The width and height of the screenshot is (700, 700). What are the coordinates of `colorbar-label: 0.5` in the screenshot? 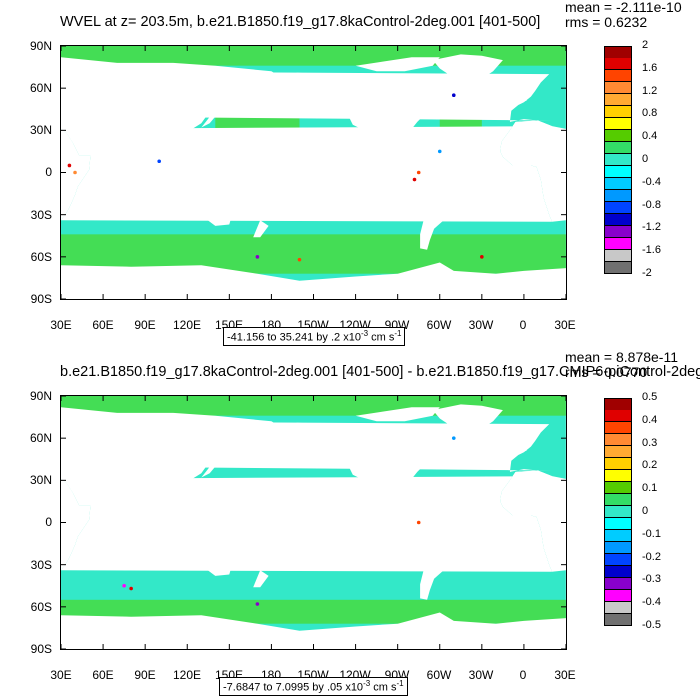 It's located at (650, 397).